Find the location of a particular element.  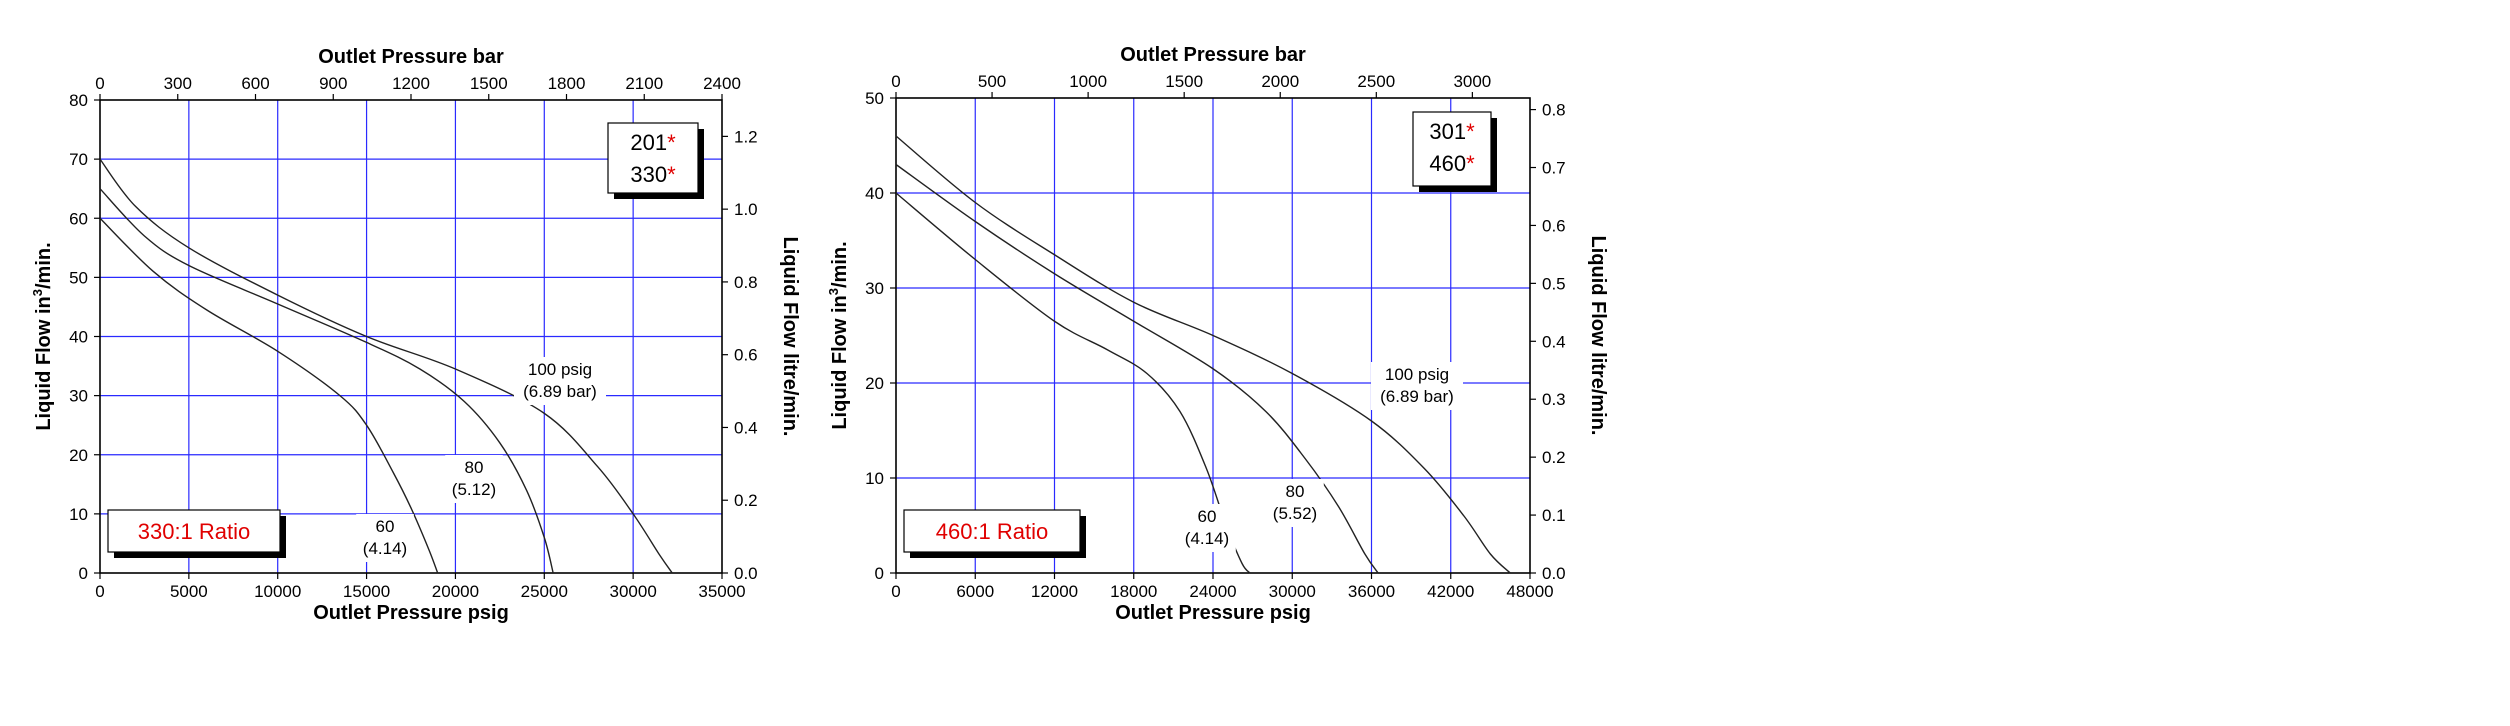

right-tick-label: 0.4 is located at coordinates (1554, 341).